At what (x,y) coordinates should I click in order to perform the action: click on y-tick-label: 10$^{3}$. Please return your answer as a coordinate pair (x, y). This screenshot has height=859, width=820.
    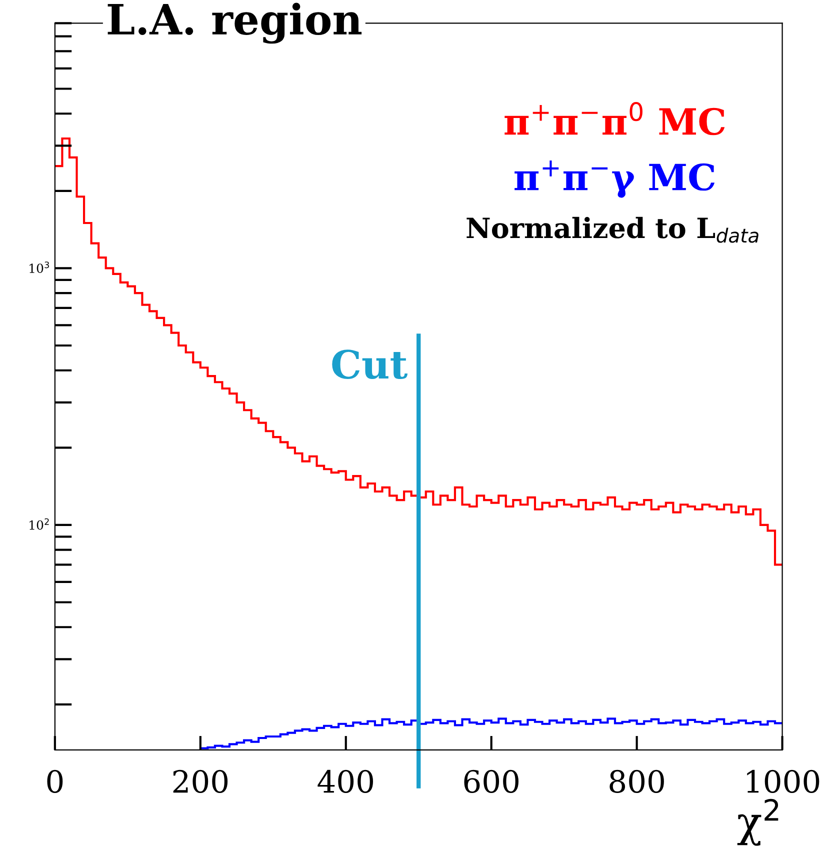
    Looking at the image, I should click on (39, 268).